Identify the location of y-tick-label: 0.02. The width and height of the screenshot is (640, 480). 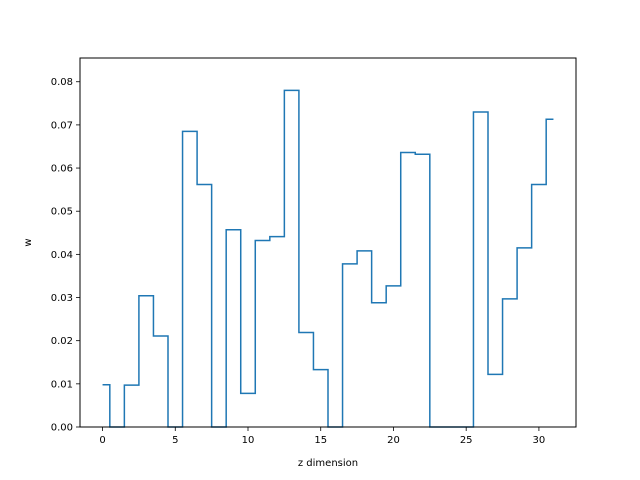
(62, 341).